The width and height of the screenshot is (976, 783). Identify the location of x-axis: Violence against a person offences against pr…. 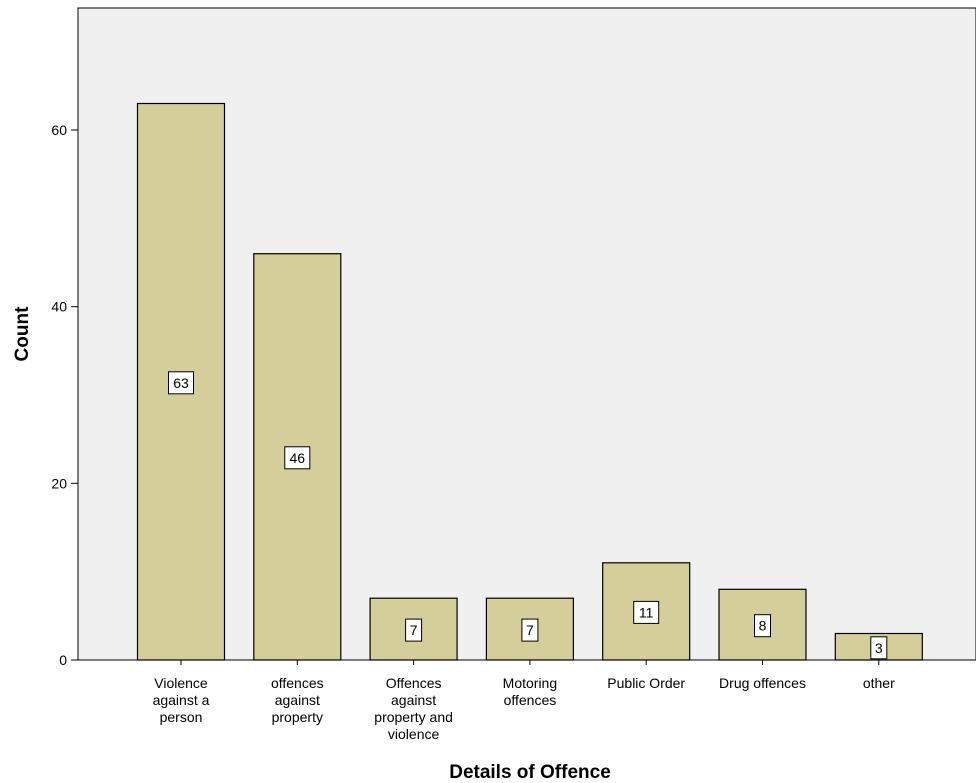
(524, 701).